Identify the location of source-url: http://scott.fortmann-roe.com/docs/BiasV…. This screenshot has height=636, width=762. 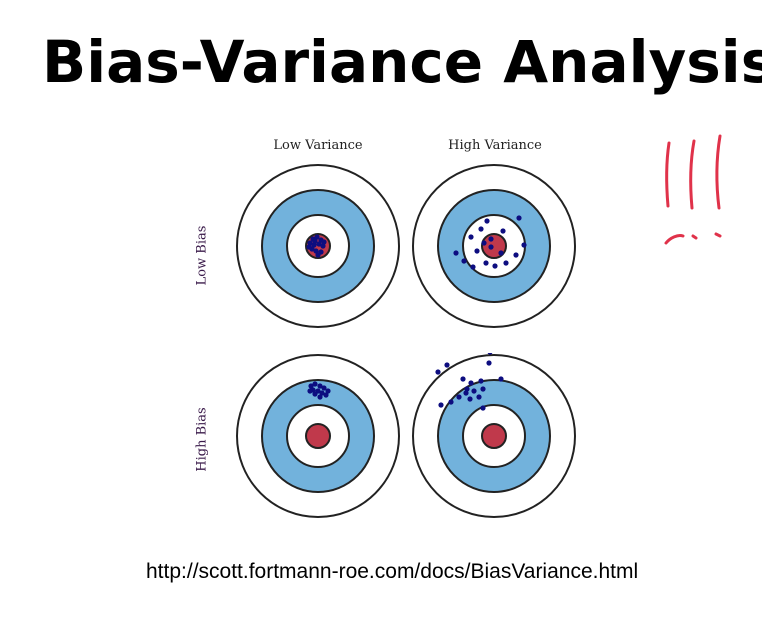
(392, 571).